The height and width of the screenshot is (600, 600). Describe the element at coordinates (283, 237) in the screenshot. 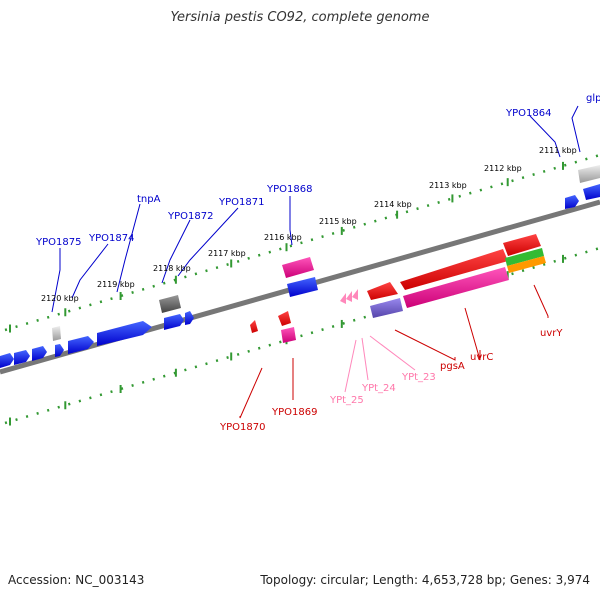

I see `tick-label: 2116 kbp` at that location.